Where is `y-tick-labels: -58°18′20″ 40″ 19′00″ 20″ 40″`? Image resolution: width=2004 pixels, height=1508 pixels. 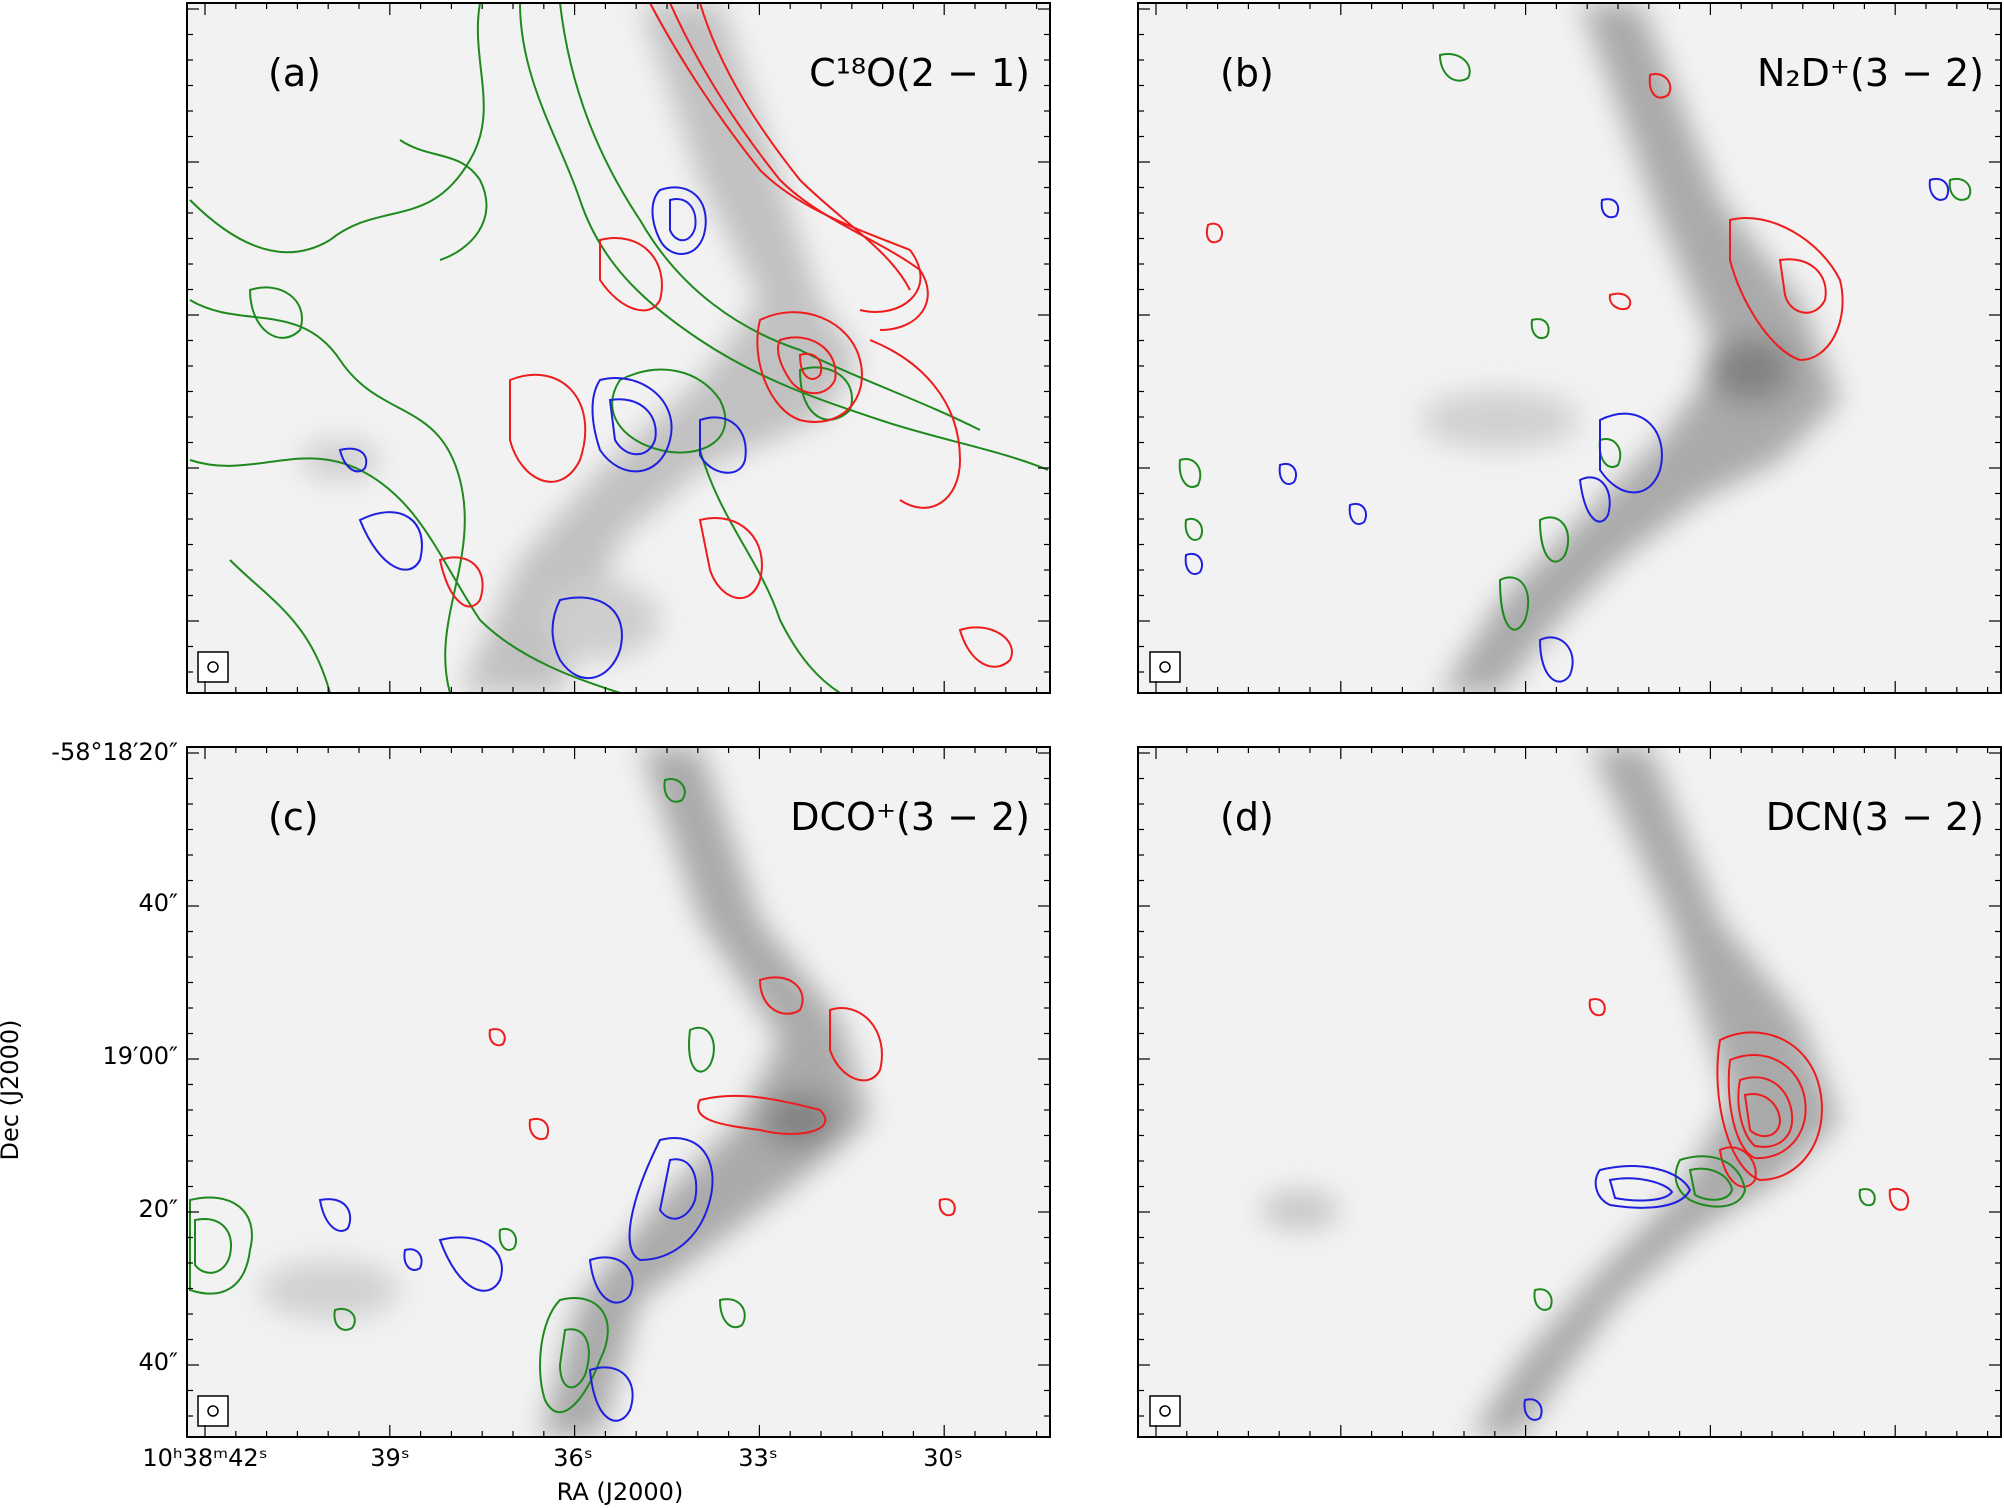
y-tick-labels: -58°18′20″ 40″ 19′00″ 20″ 40″ is located at coordinates (114, 1057).